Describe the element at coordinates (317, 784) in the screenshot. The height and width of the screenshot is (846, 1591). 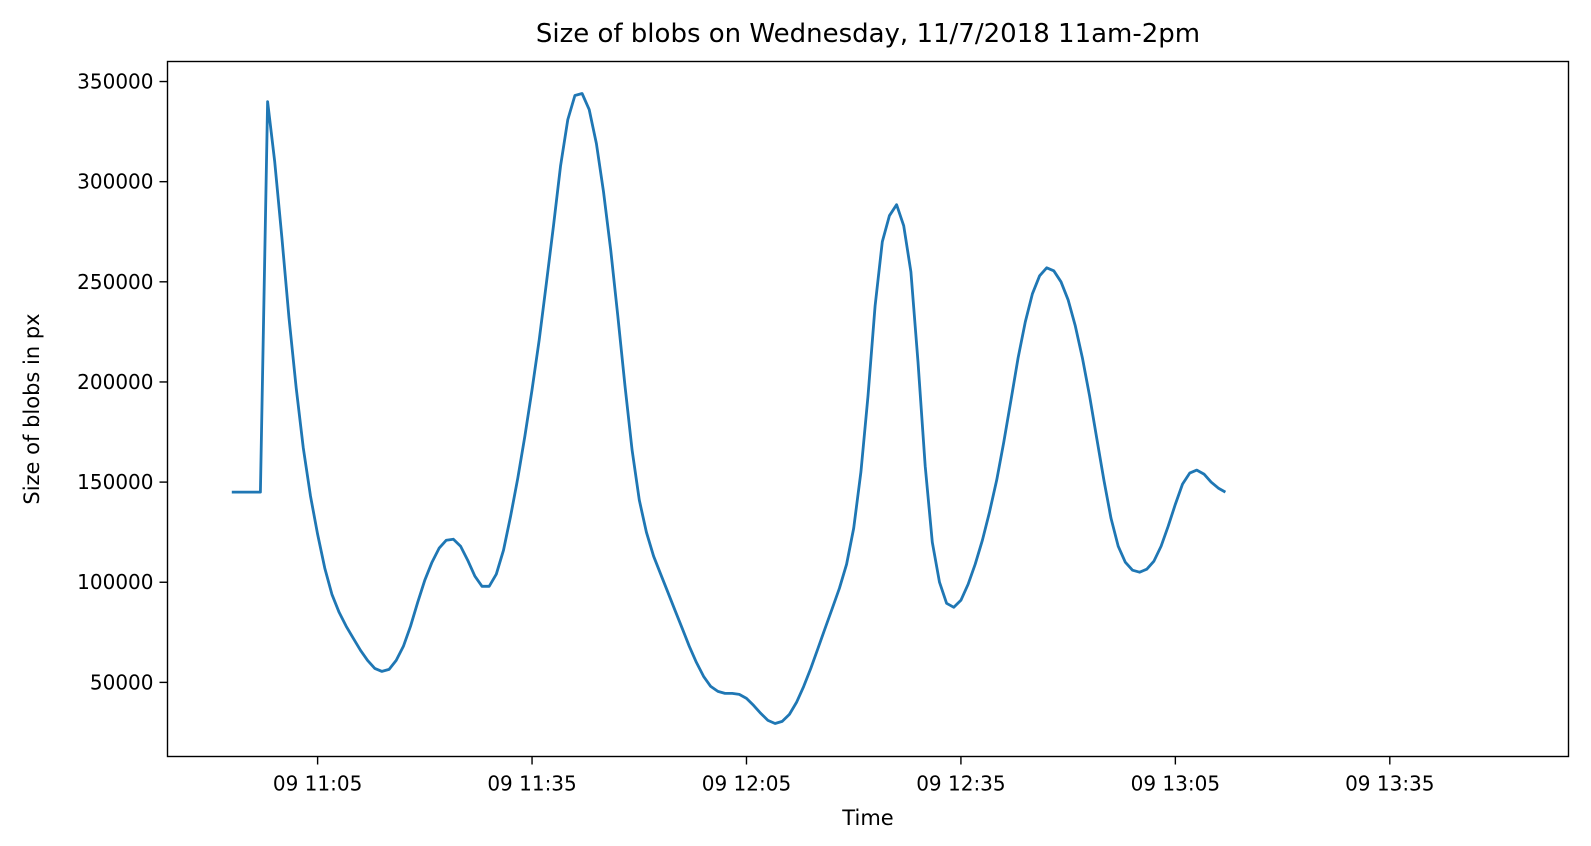
I see `x-tick-label: 09 11:05` at that location.